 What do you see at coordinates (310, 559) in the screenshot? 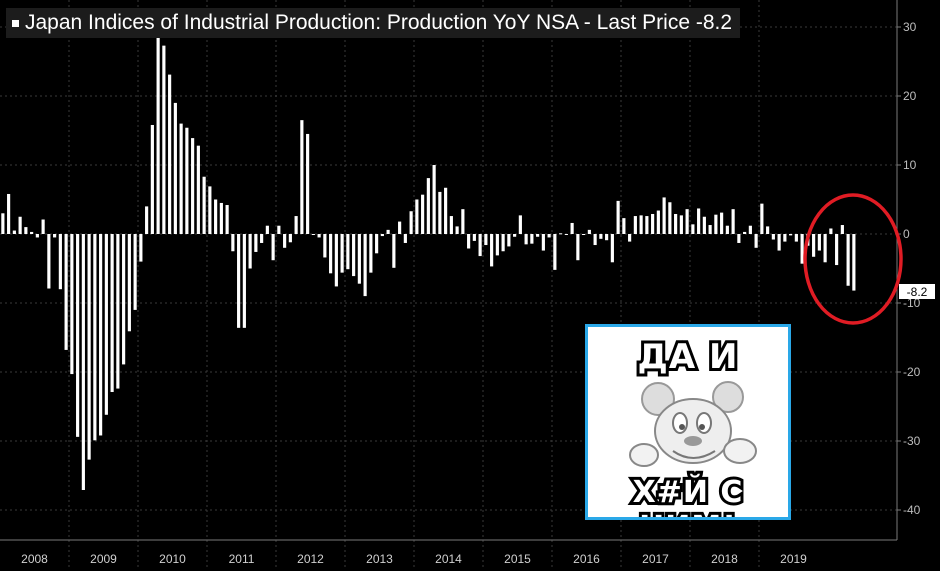
I see `x-tick-label: 2012` at bounding box center [310, 559].